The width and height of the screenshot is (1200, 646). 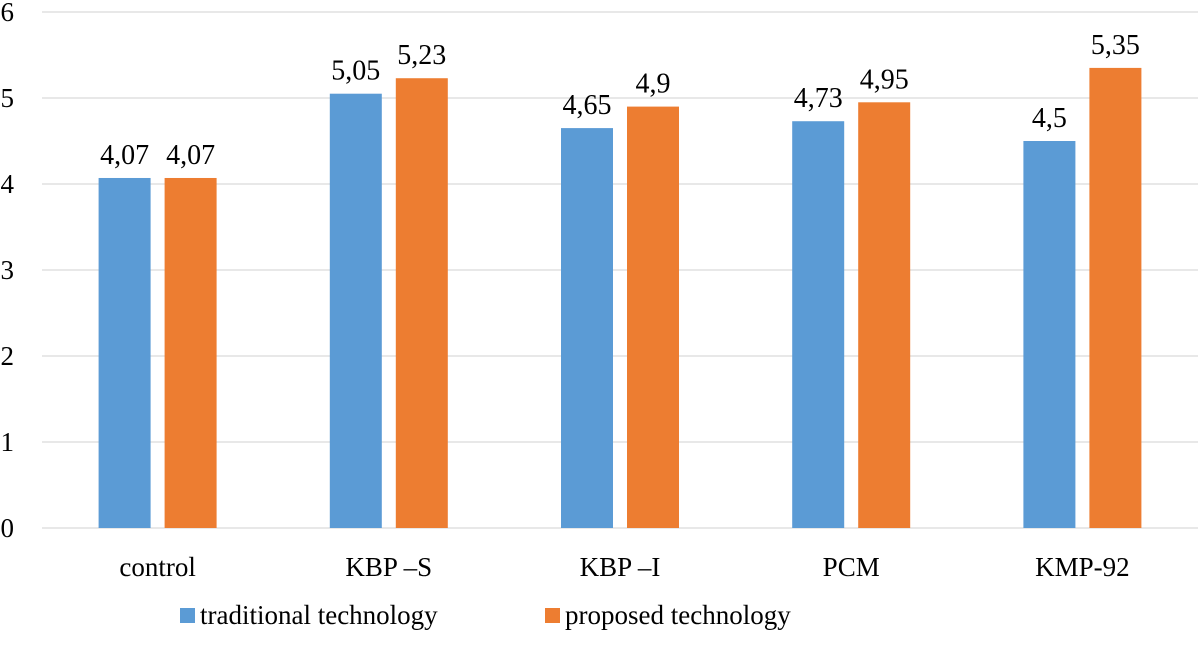 What do you see at coordinates (851, 567) in the screenshot?
I see `x-tick-label: PCM` at bounding box center [851, 567].